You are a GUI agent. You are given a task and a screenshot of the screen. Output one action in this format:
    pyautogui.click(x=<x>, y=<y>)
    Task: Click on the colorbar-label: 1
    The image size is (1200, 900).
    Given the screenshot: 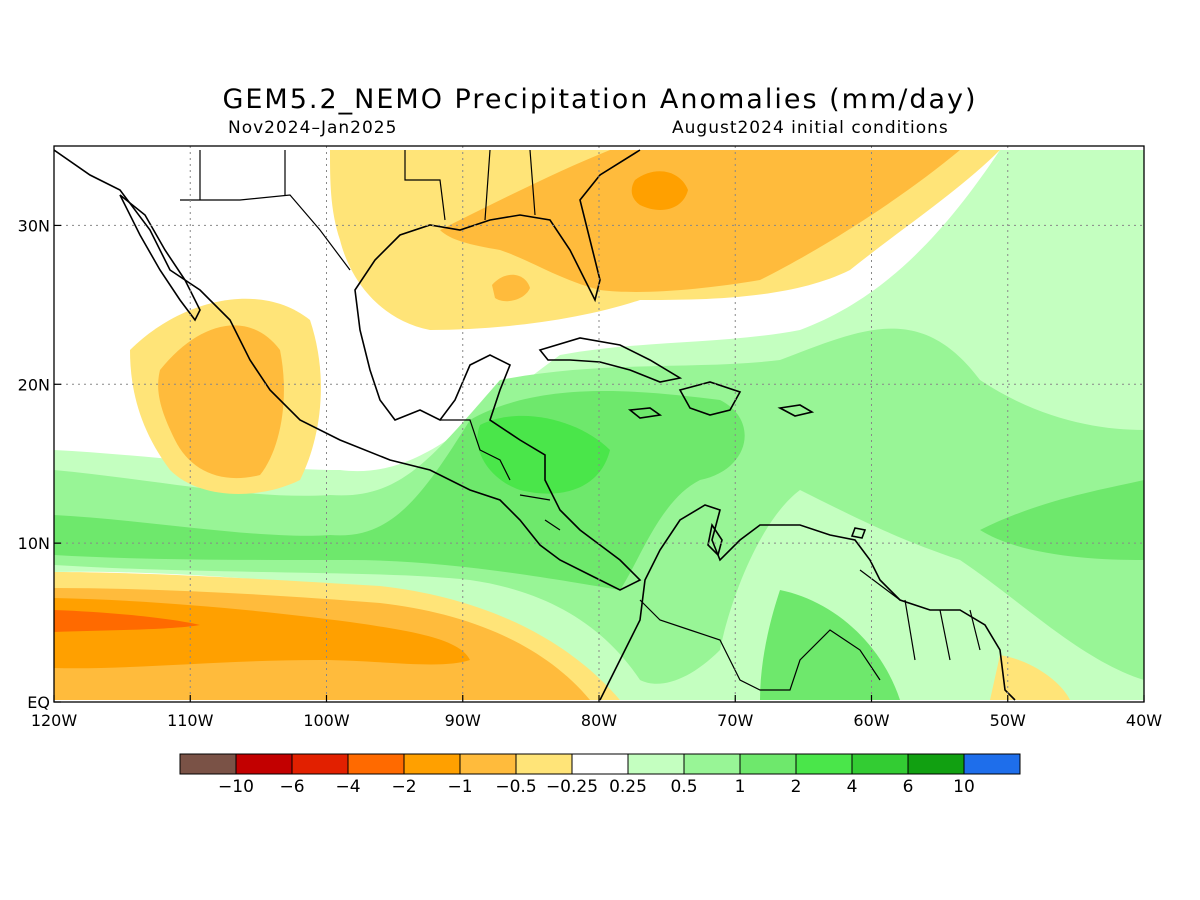 What is the action you would take?
    pyautogui.click(x=740, y=787)
    